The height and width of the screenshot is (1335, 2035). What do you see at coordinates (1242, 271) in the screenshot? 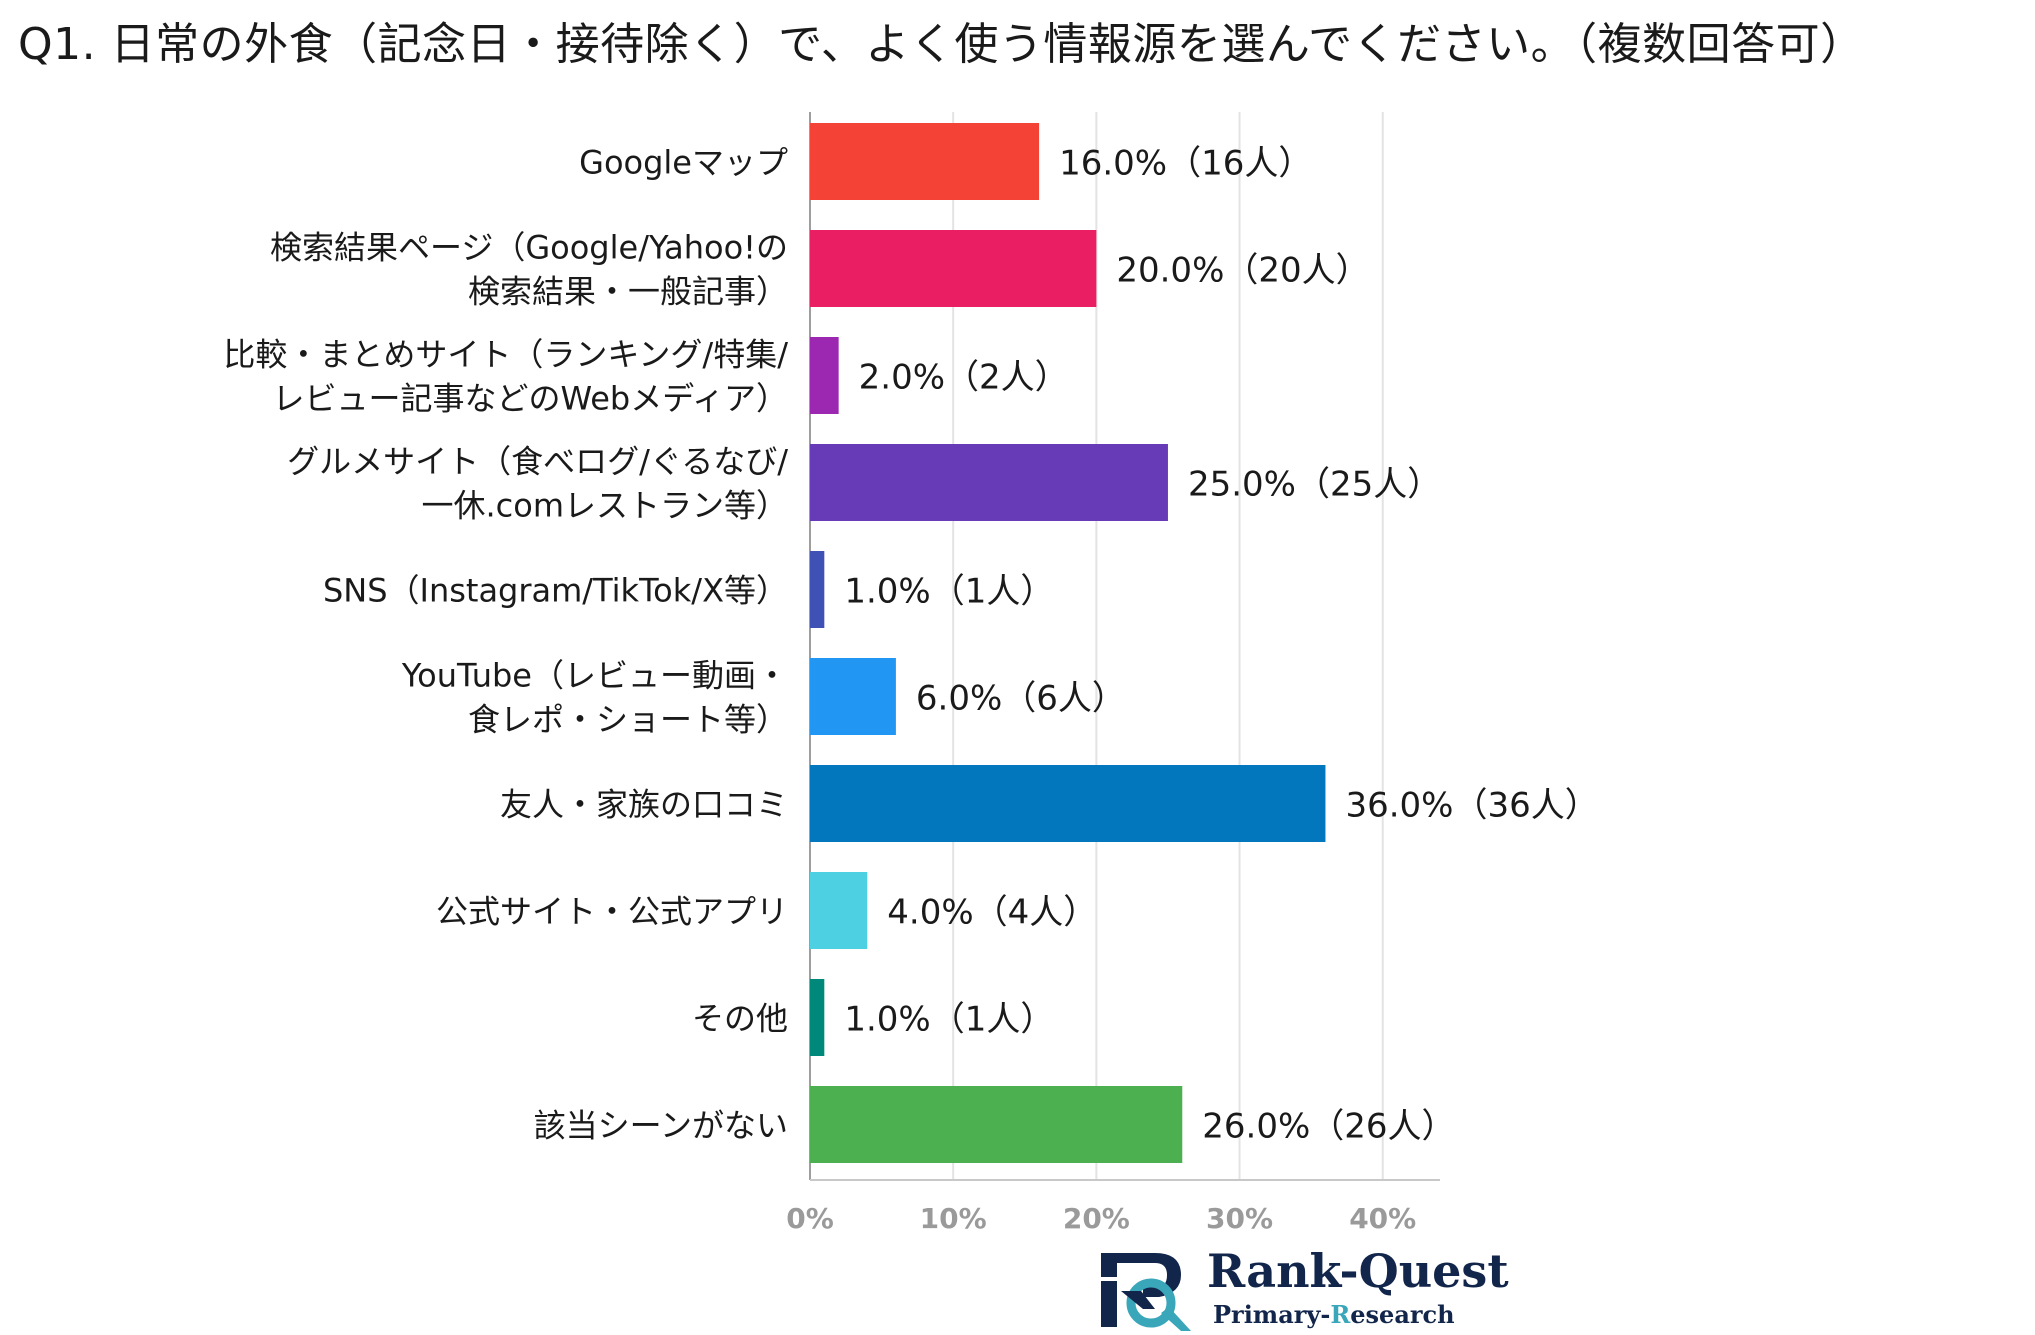
I see `value-label-2: 20.0%（20人）` at bounding box center [1242, 271].